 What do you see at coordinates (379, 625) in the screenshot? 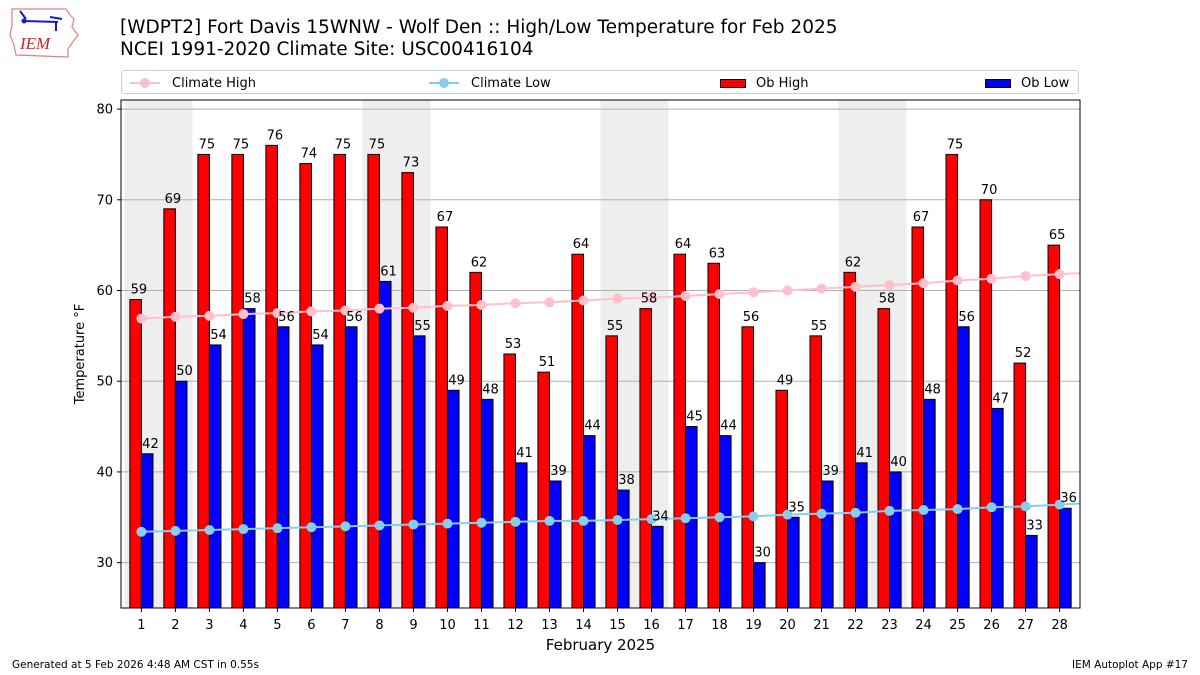
I see `x-tick-label: 8` at bounding box center [379, 625].